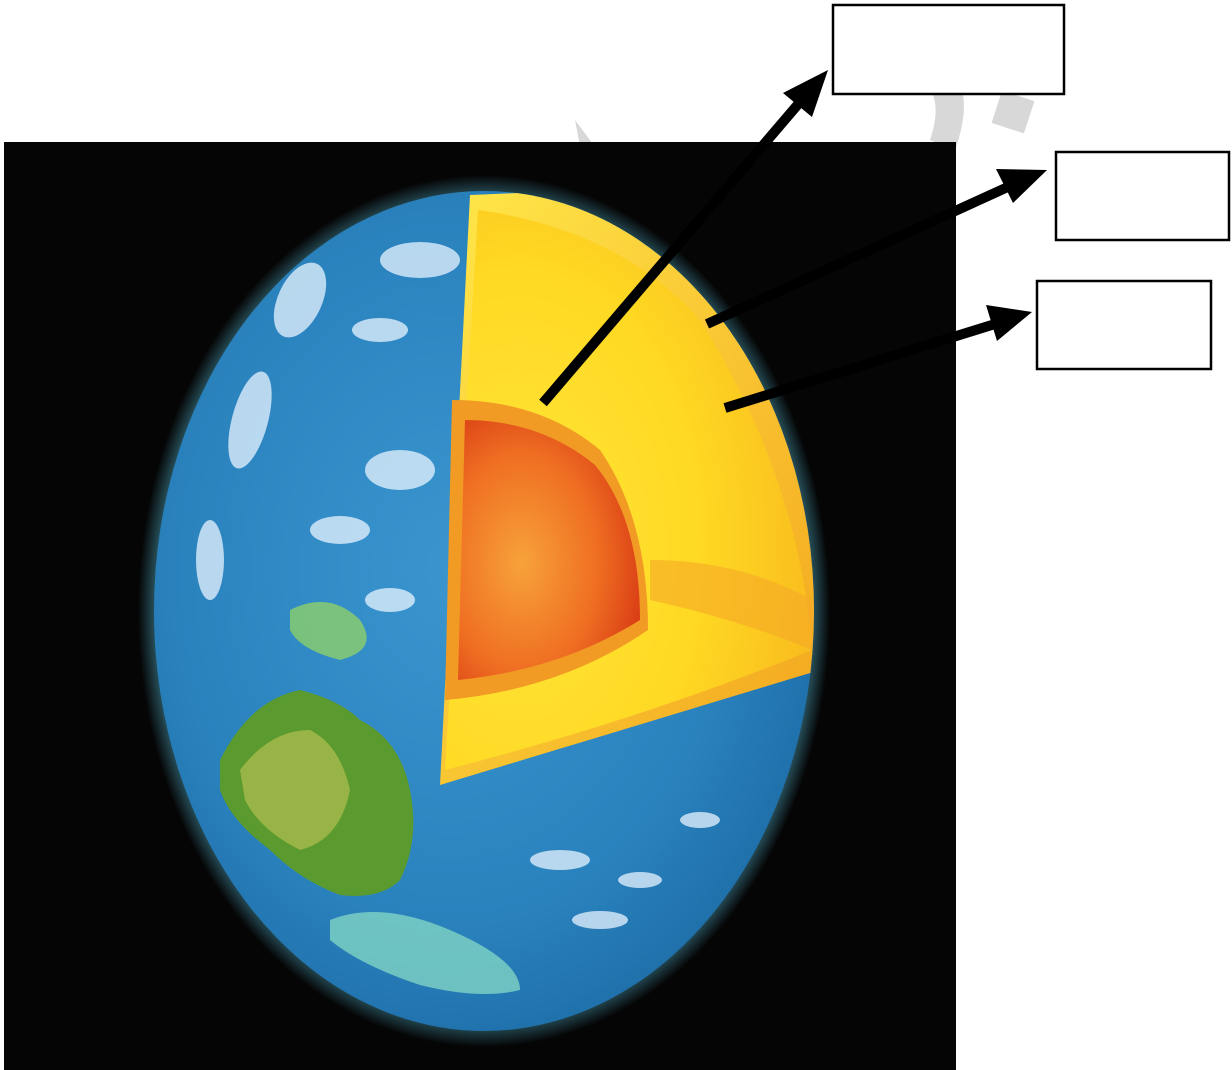  I want to click on new-zealand-landmass, so click(425, 953).